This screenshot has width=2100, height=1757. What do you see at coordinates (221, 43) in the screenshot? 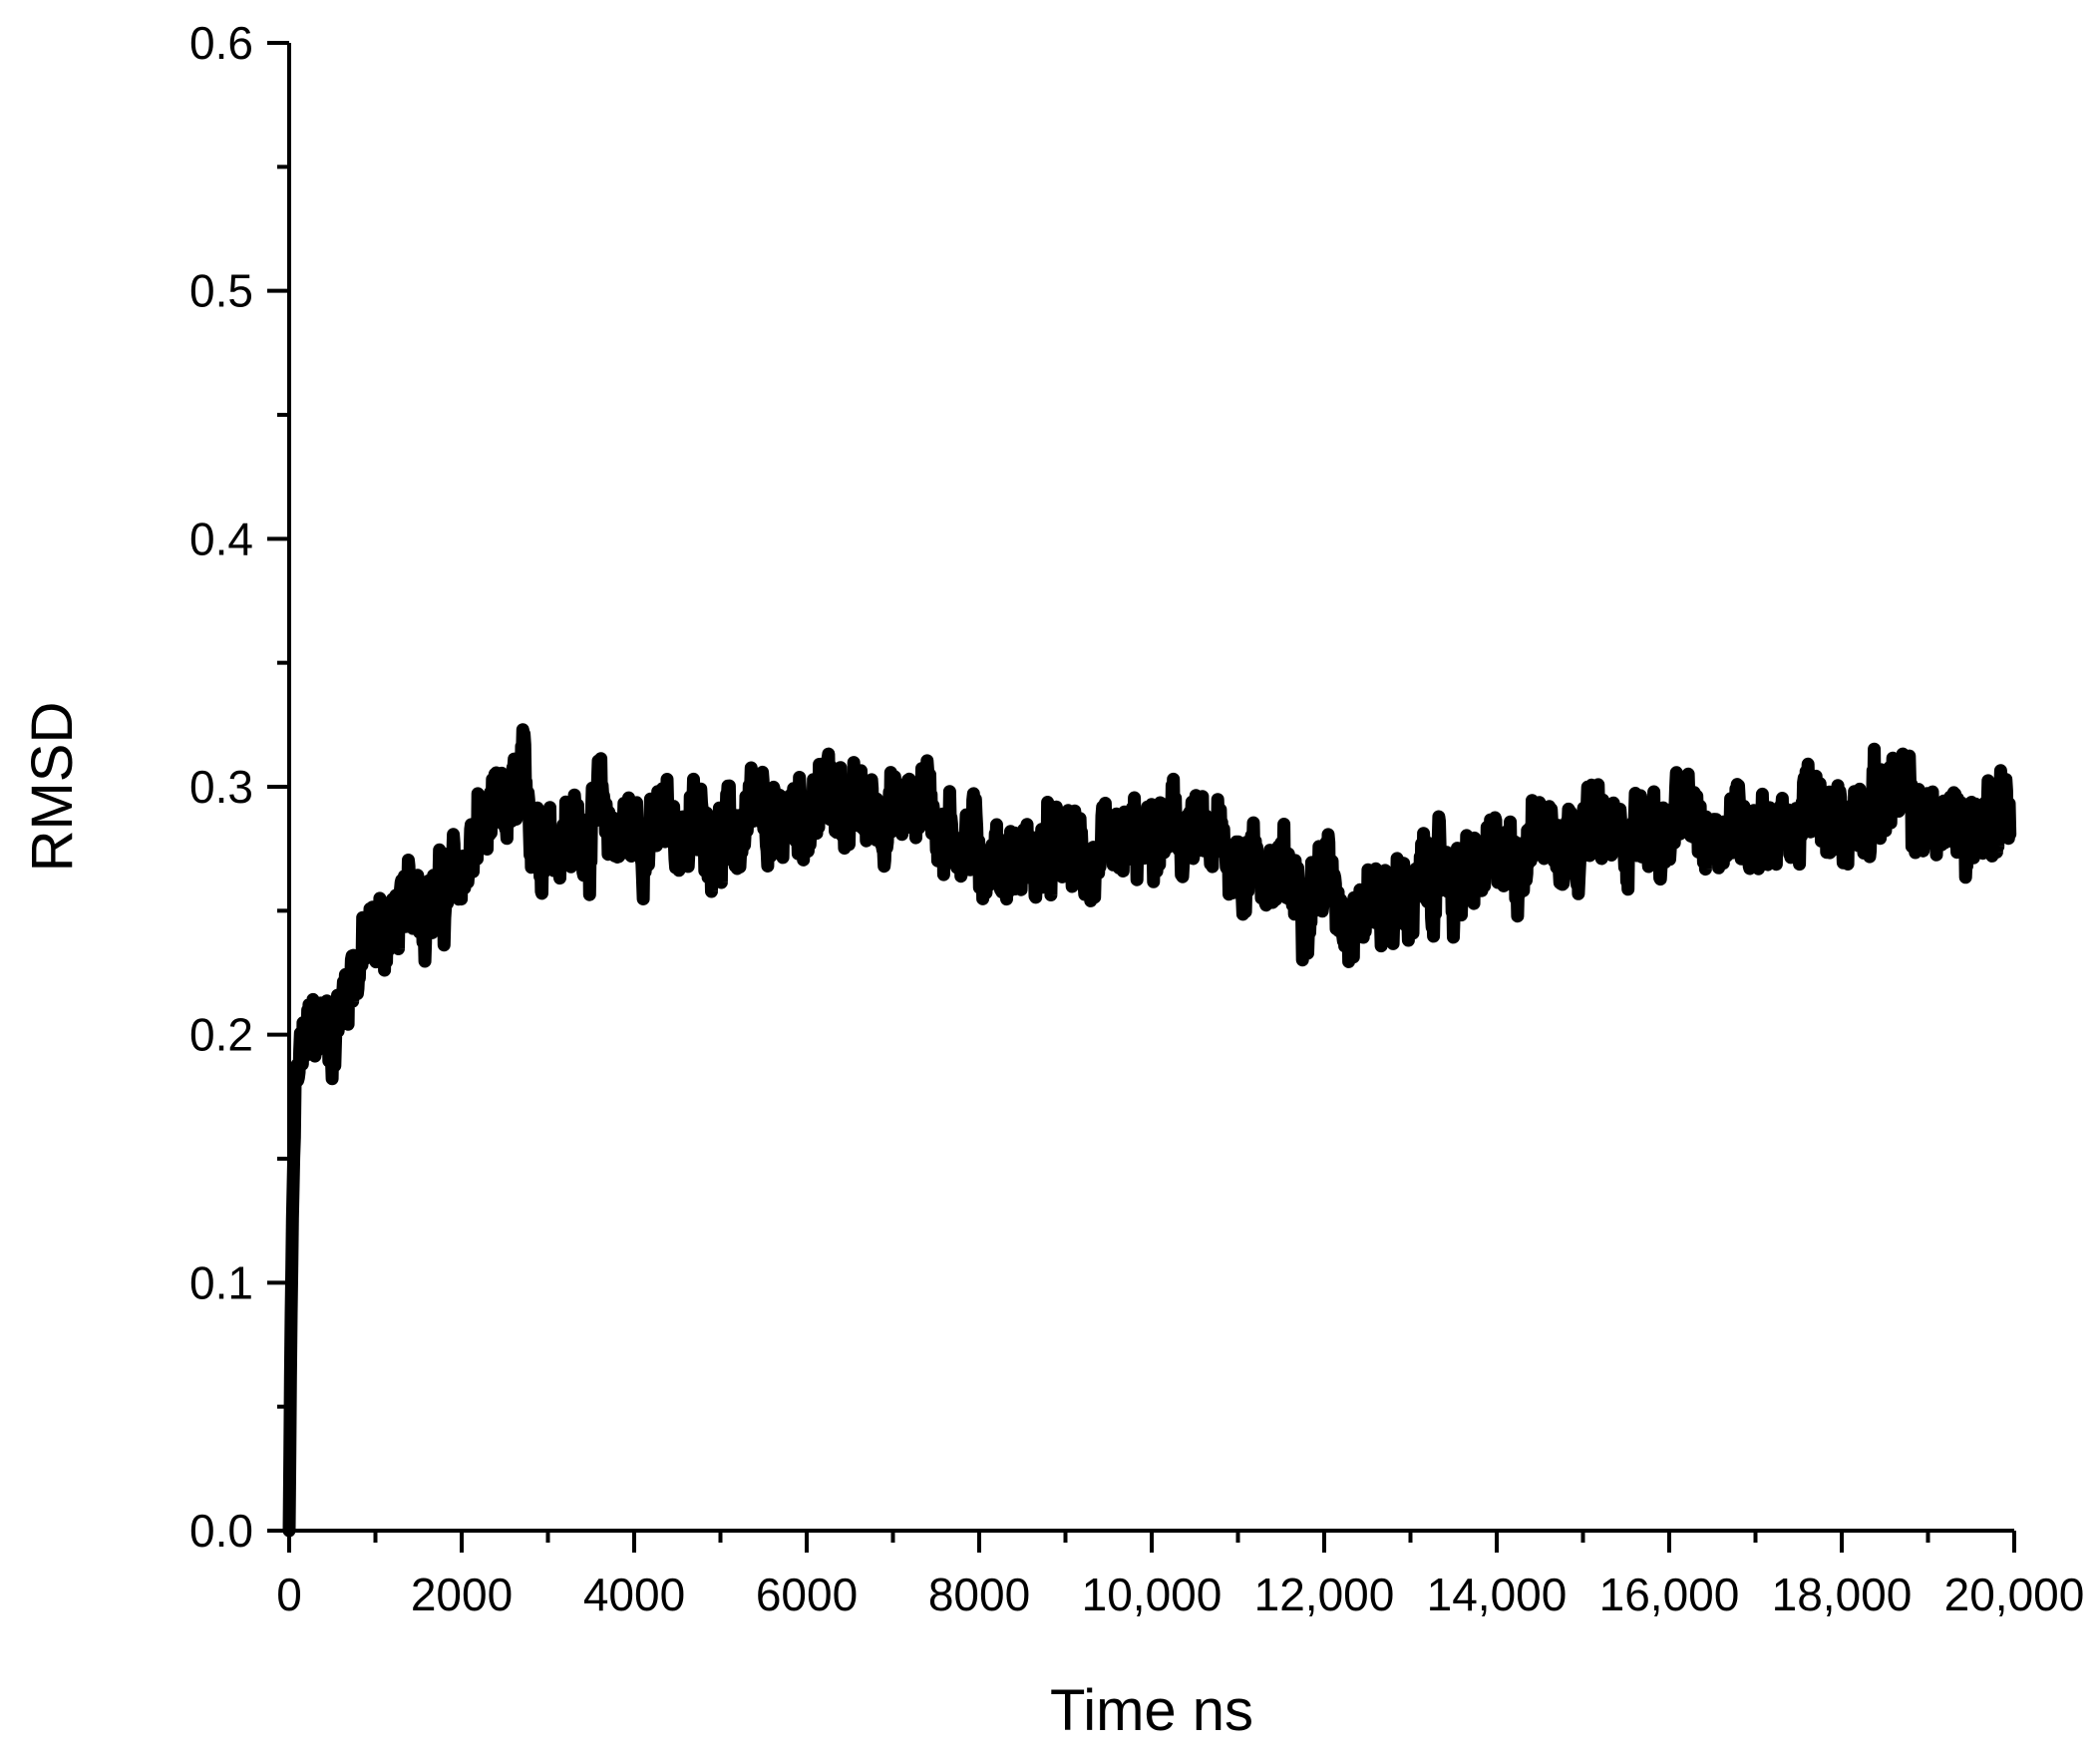
I see `y-tick-label: 0.6` at bounding box center [221, 43].